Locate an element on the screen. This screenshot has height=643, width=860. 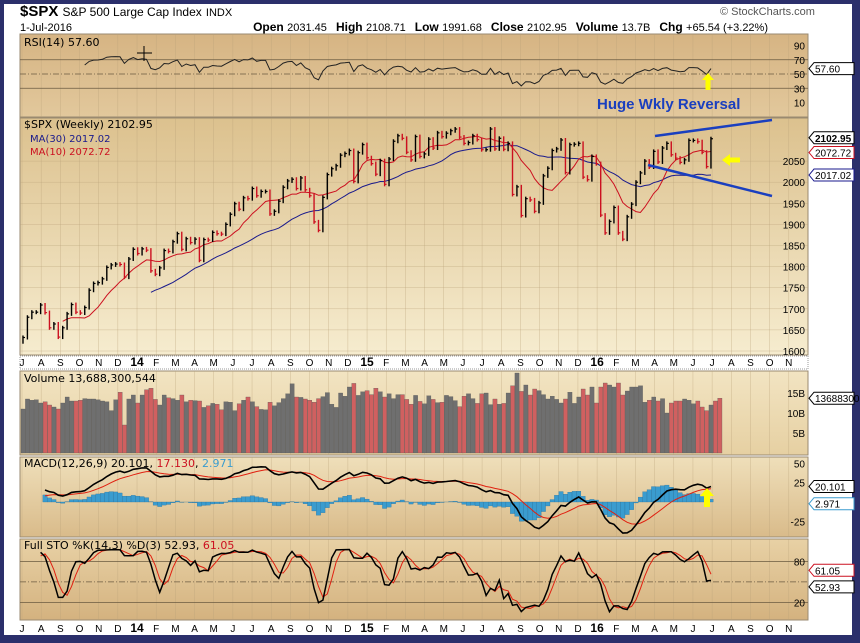
sto-k-line is located at coordinates (376, 581).